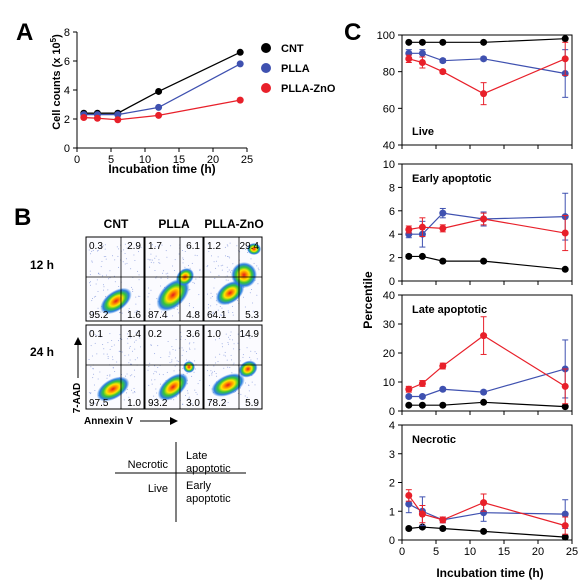 The image size is (582, 587). What do you see at coordinates (386, 36) in the screenshot?
I see `panel-c-y-tick-label: 100` at bounding box center [386, 36].